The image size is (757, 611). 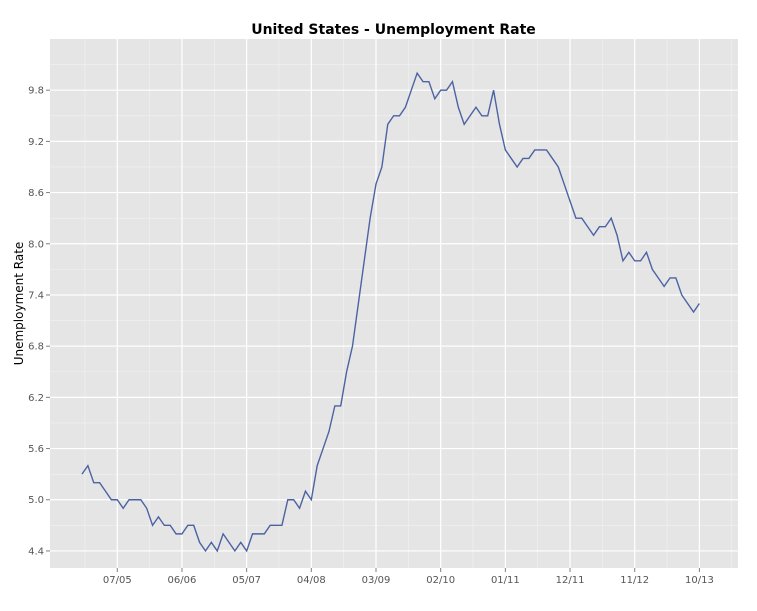 I want to click on x-tick-label: 01/11, so click(x=505, y=580).